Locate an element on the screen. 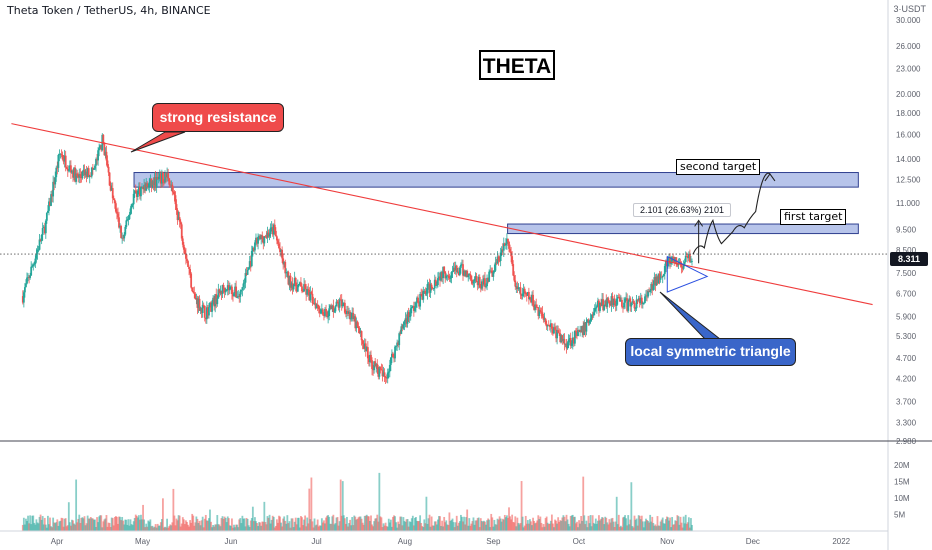 This screenshot has width=932, height=550. price-tick-label: 30.000 is located at coordinates (908, 20).